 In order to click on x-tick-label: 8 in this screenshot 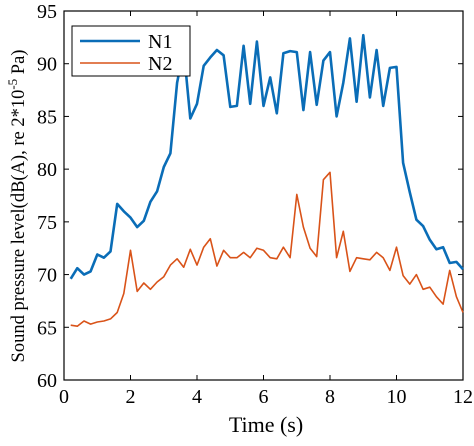, I will do `click(330, 397)`.